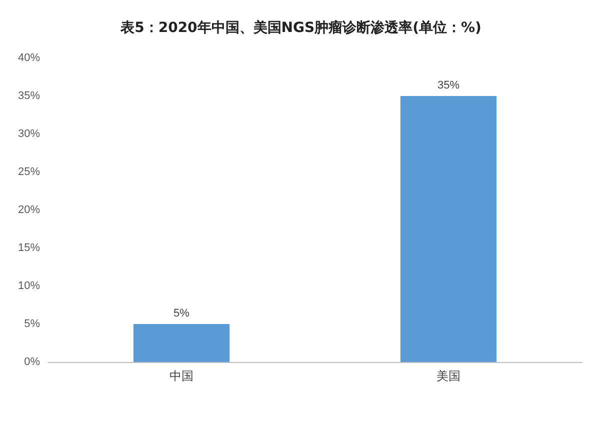 The height and width of the screenshot is (430, 602). Describe the element at coordinates (32, 324) in the screenshot. I see `y-tick-label: 5%` at that location.